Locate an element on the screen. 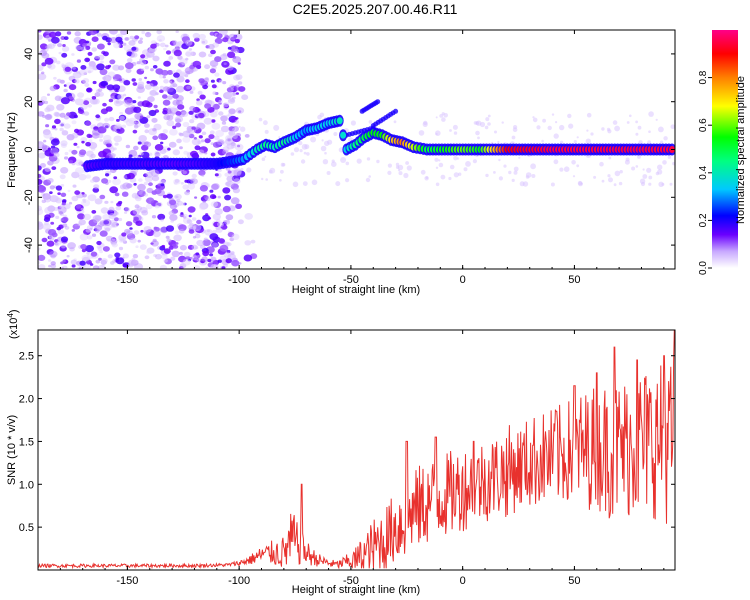 The width and height of the screenshot is (750, 600). snr-x-axis-label: Height of straight line (km) is located at coordinates (356, 590).